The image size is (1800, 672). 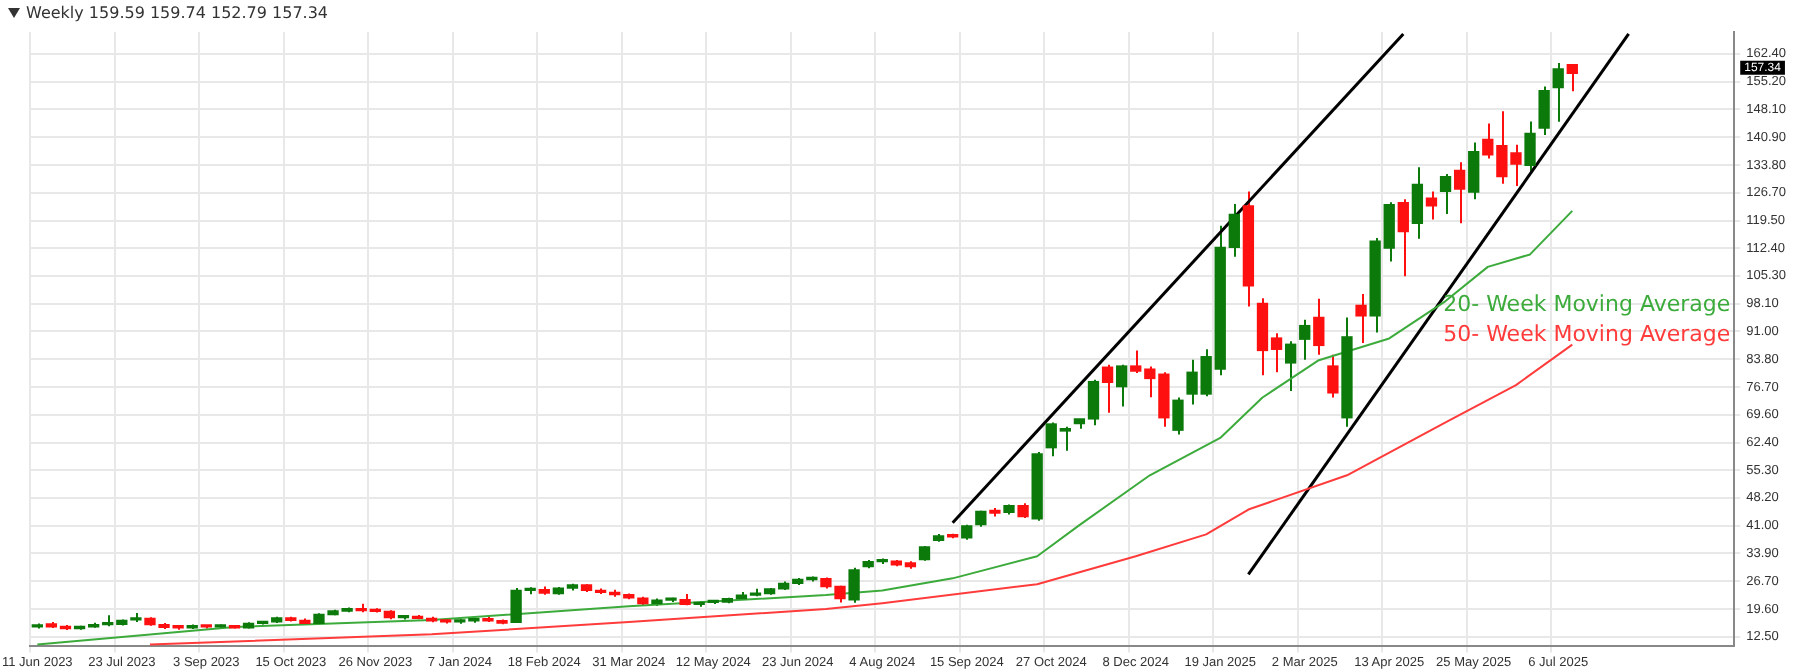 What do you see at coordinates (1587, 333) in the screenshot?
I see `series-label: 50- Week Moving Average` at bounding box center [1587, 333].